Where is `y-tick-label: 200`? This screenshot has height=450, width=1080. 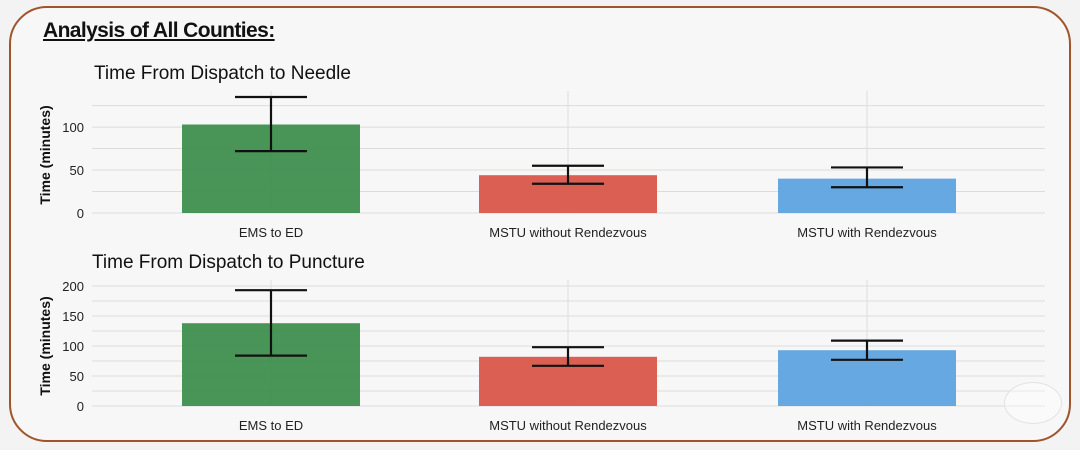 y-tick-label: 200 is located at coordinates (73, 286).